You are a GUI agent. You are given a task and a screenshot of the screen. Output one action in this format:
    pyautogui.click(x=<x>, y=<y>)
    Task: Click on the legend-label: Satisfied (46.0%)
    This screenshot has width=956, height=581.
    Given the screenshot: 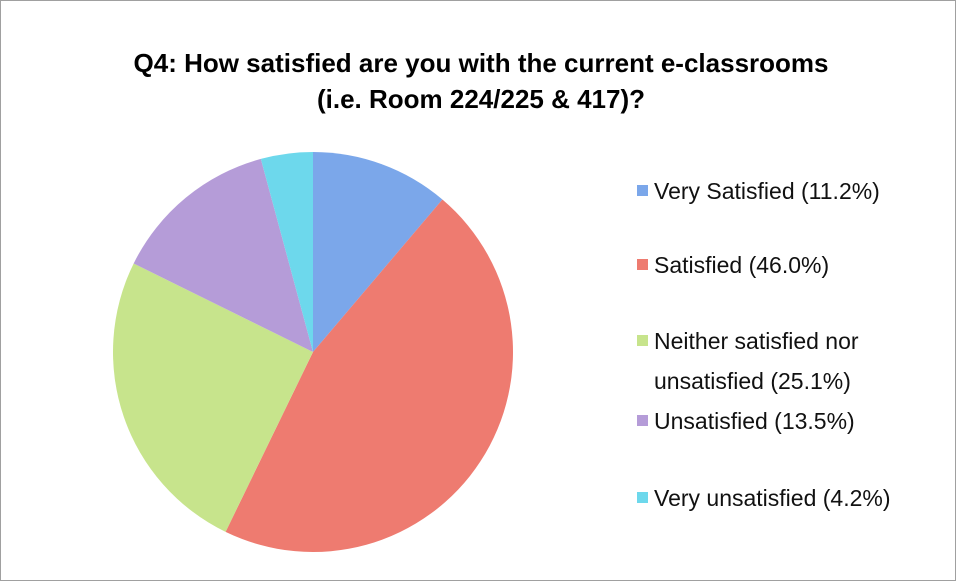 What is the action you would take?
    pyautogui.click(x=742, y=265)
    